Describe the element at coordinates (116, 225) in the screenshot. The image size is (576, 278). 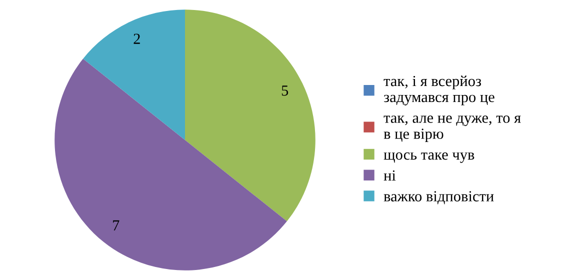
I see `data-label: 7` at that location.